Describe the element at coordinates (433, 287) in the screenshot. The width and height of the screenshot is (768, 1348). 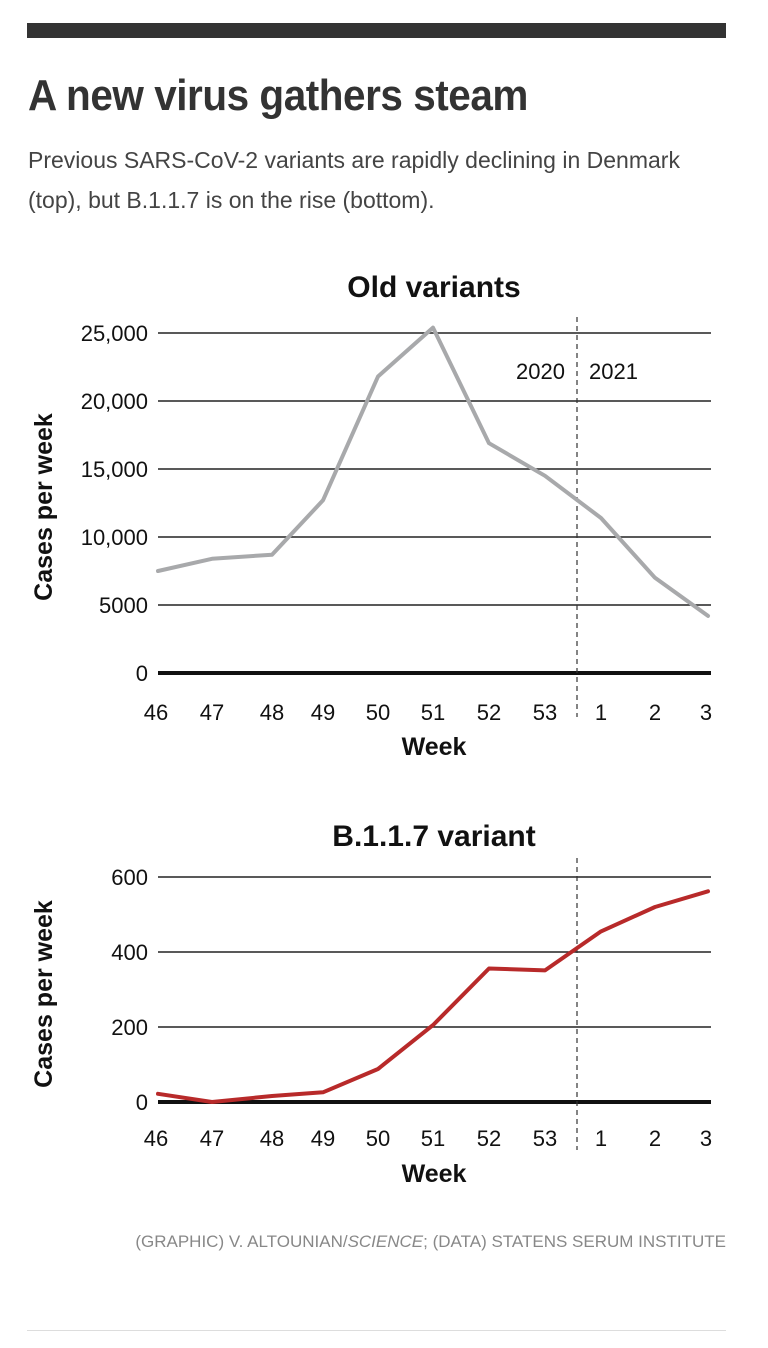
I see `chart-title: Old variants` at that location.